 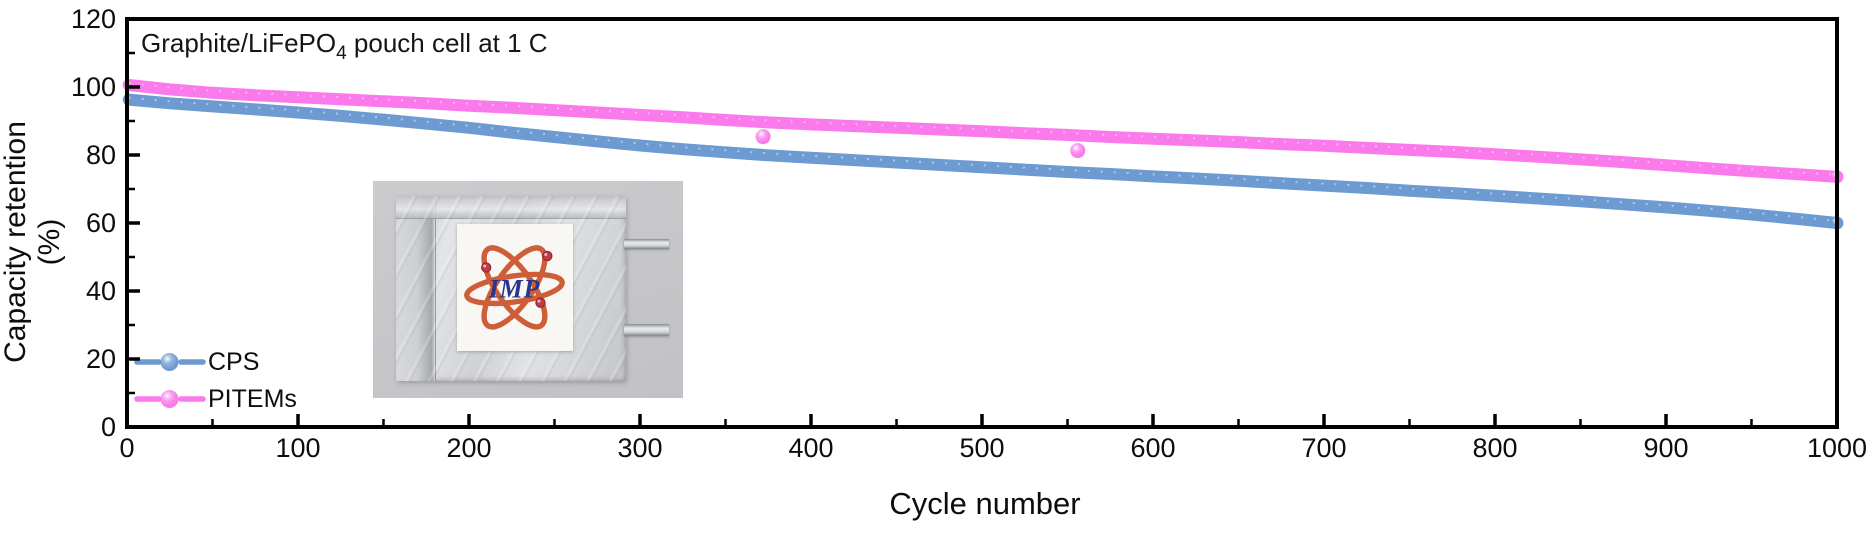 I want to click on x-tick-label: 900, so click(x=1665, y=448).